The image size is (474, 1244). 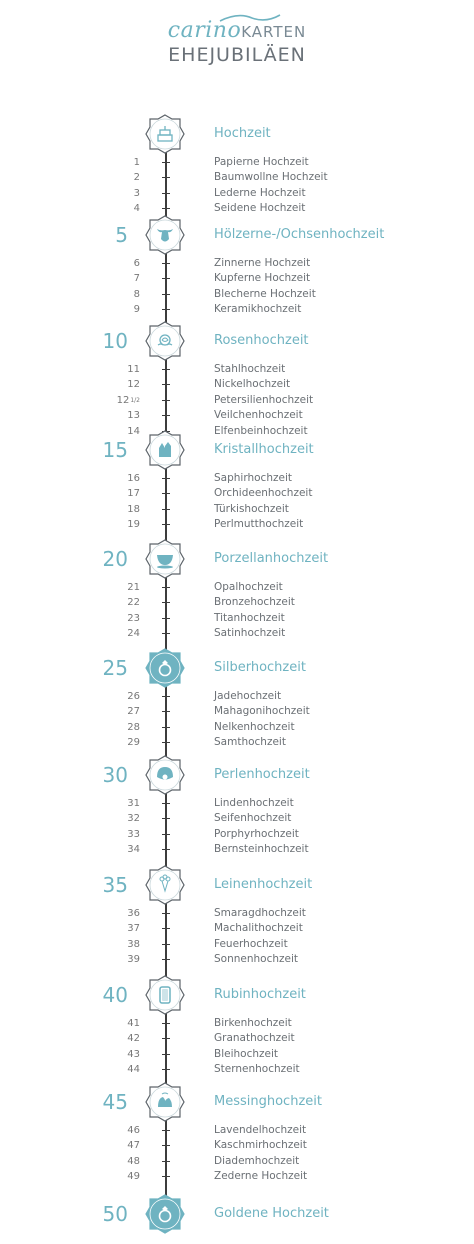 I want to click on year-number-value: 16, so click(x=133, y=478).